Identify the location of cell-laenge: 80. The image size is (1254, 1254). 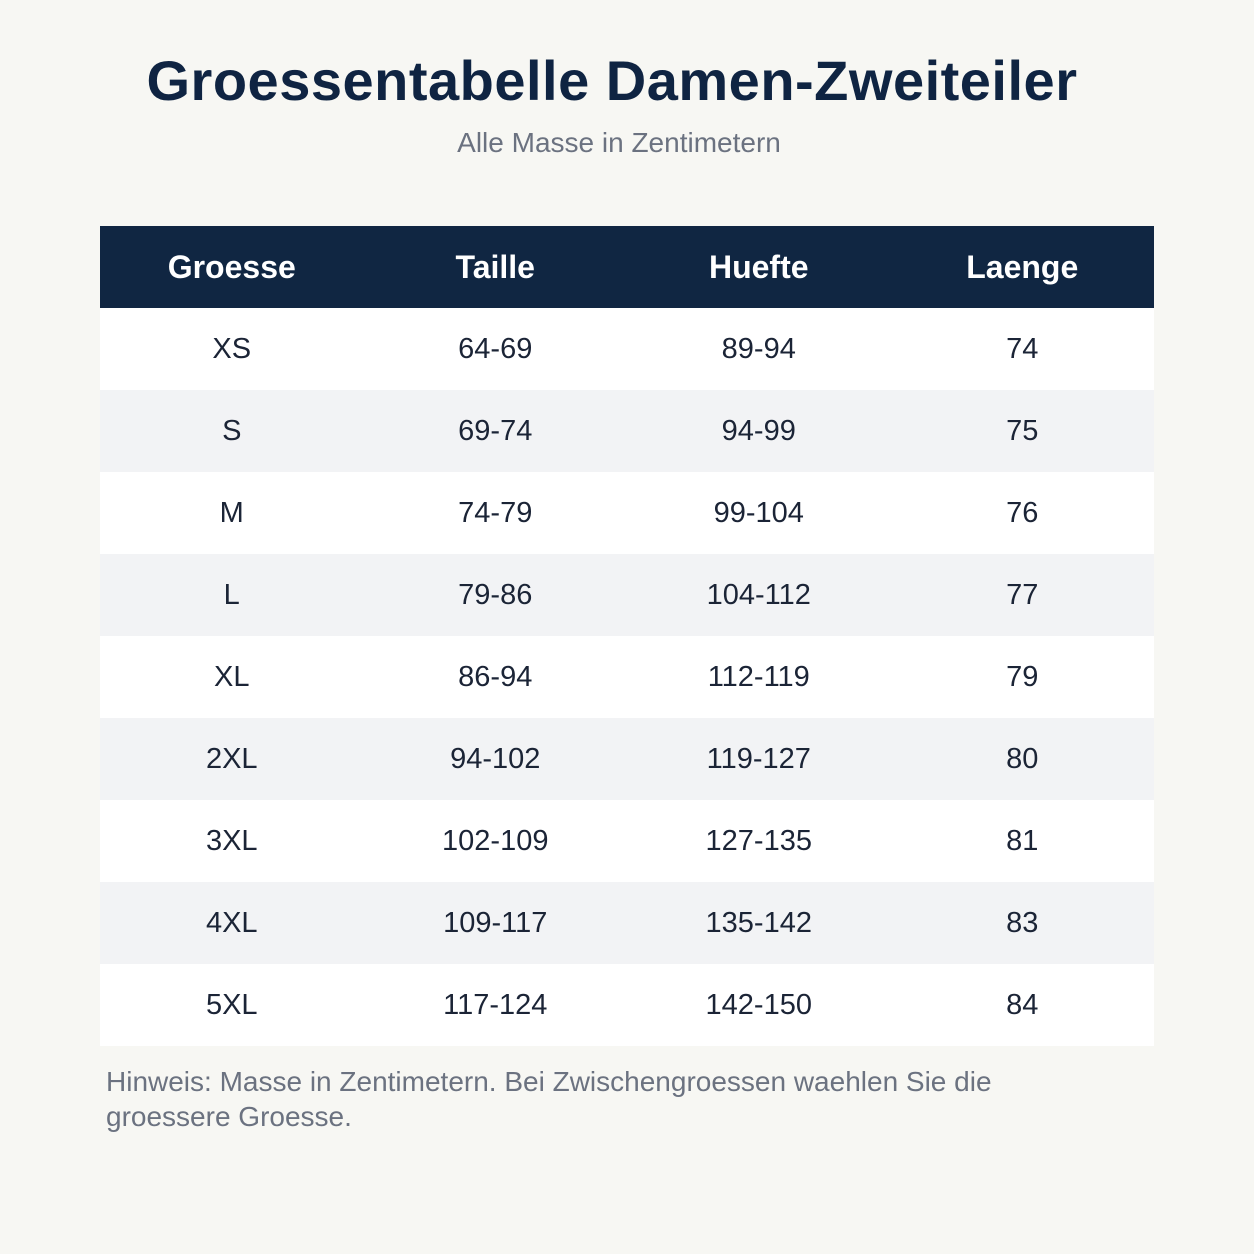
(1022, 758).